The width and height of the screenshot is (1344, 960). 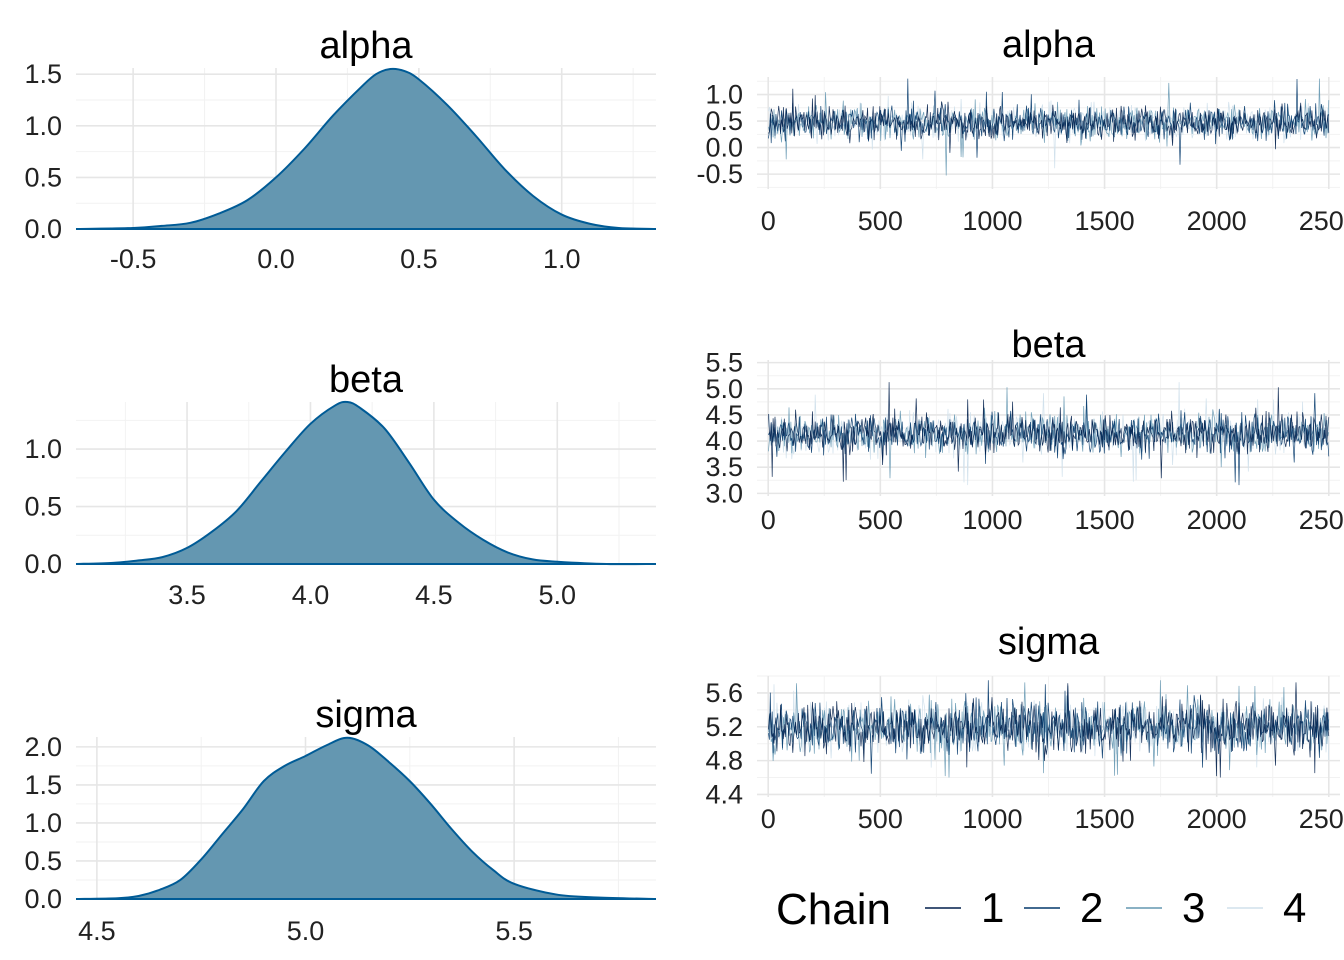 I want to click on y-tick-label: -0.5, so click(x=719, y=174).